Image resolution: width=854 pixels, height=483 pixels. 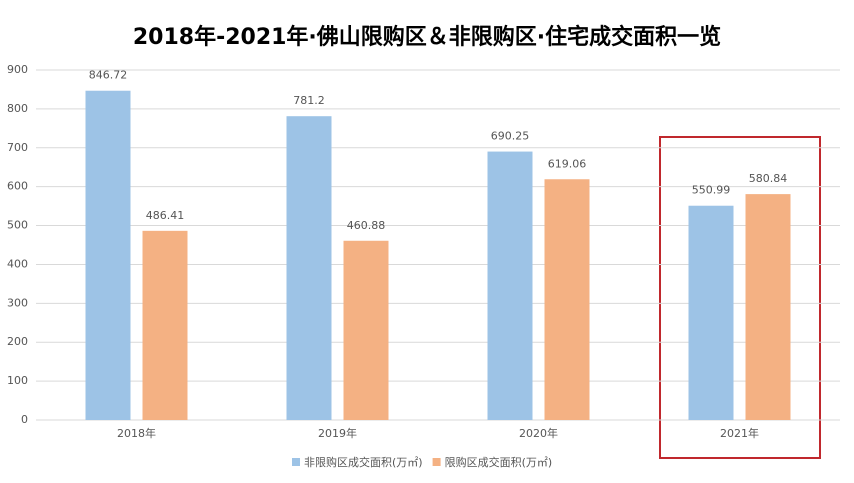 I want to click on y-tick-label: 100, so click(x=17, y=380).